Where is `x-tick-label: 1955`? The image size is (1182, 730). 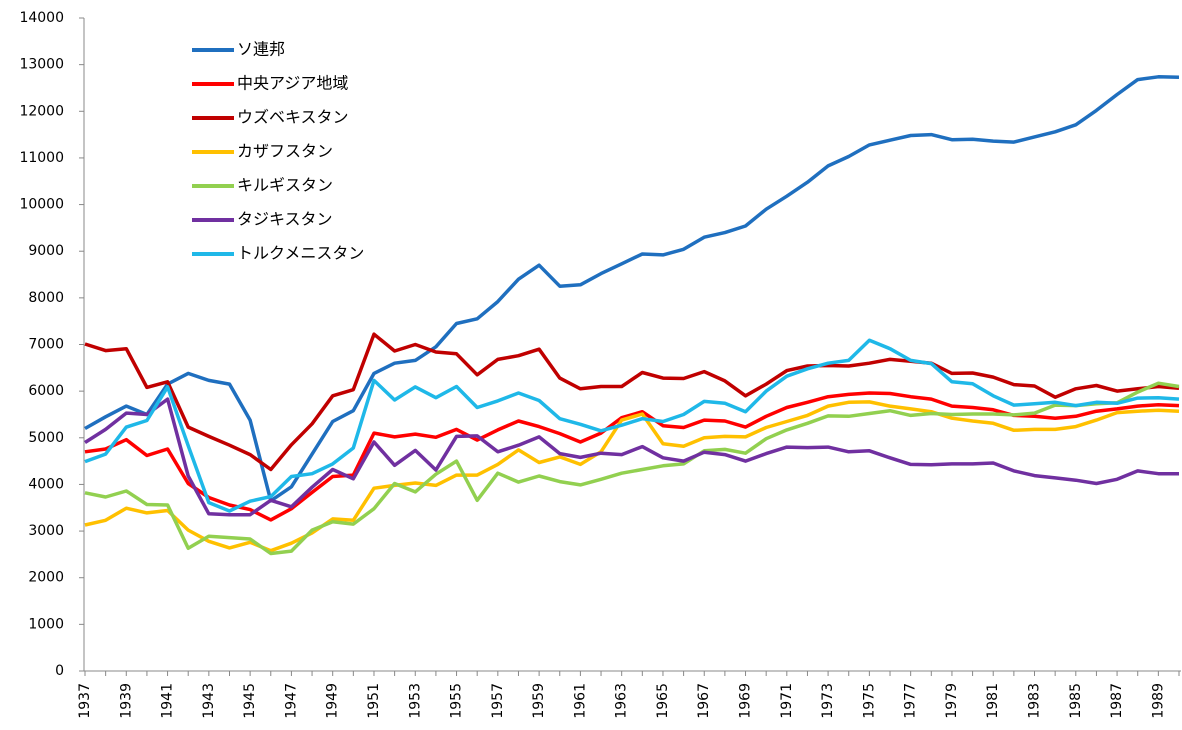
x-tick-label: 1955 is located at coordinates (457, 701).